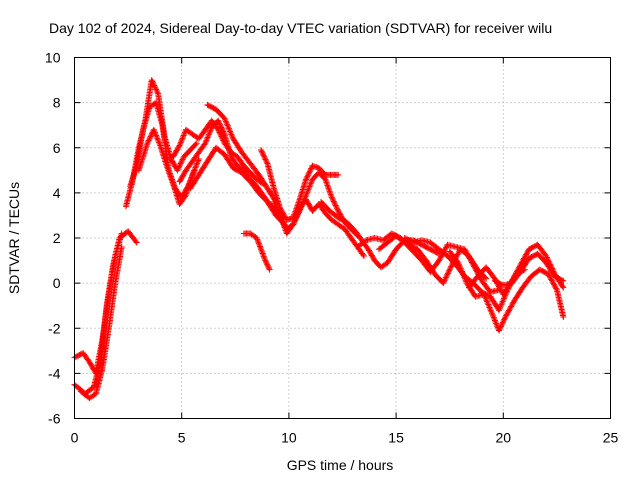 The width and height of the screenshot is (640, 480). I want to click on series-sat-i, so click(237, 186).